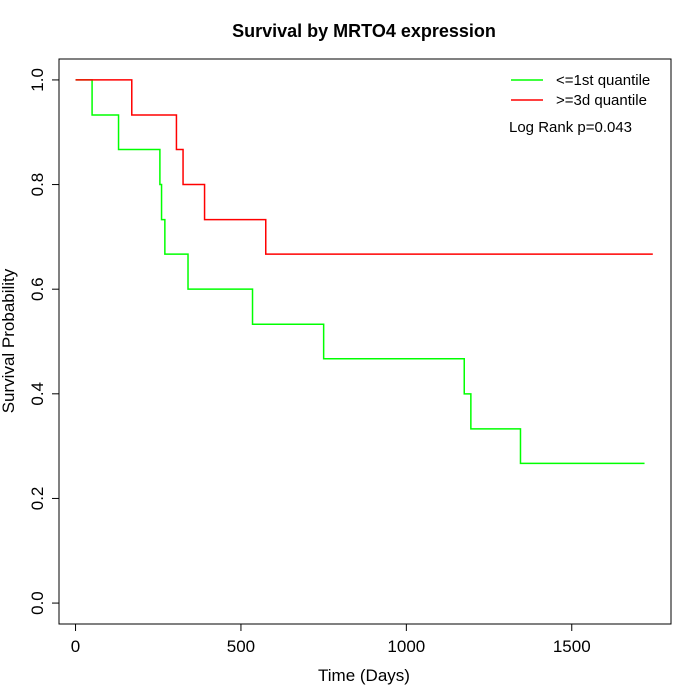 The image size is (700, 700). What do you see at coordinates (603, 80) in the screenshot?
I see `legend-label-0: <=1st quantile` at bounding box center [603, 80].